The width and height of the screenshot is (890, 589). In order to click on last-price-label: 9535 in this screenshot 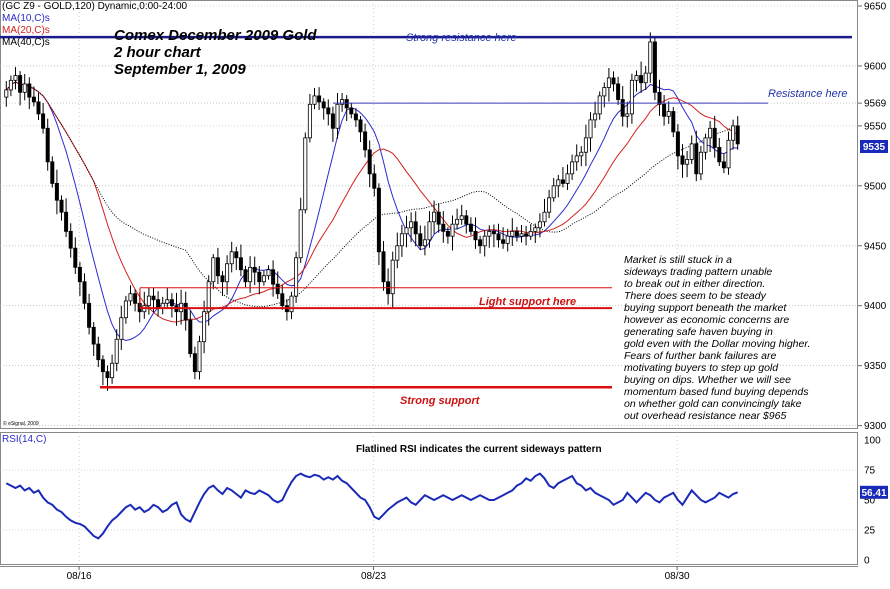, I will do `click(874, 147)`.